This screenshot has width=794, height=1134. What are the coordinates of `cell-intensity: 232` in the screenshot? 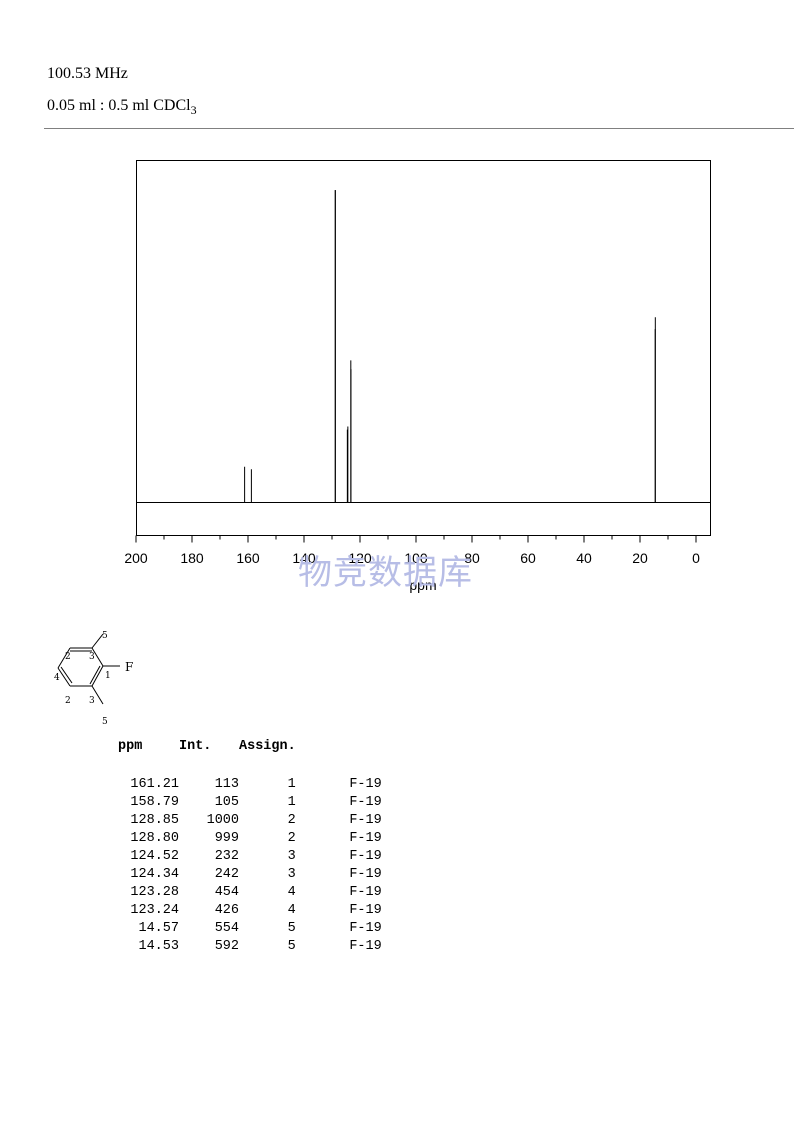 It's located at (226, 856).